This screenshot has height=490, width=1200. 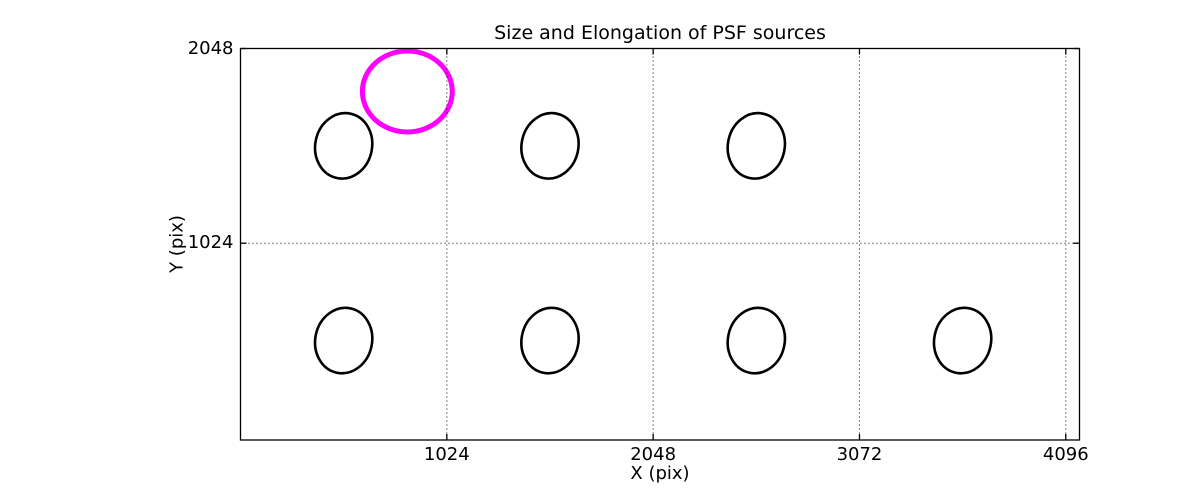 What do you see at coordinates (210, 48) in the screenshot?
I see `y-tick-label: 2048` at bounding box center [210, 48].